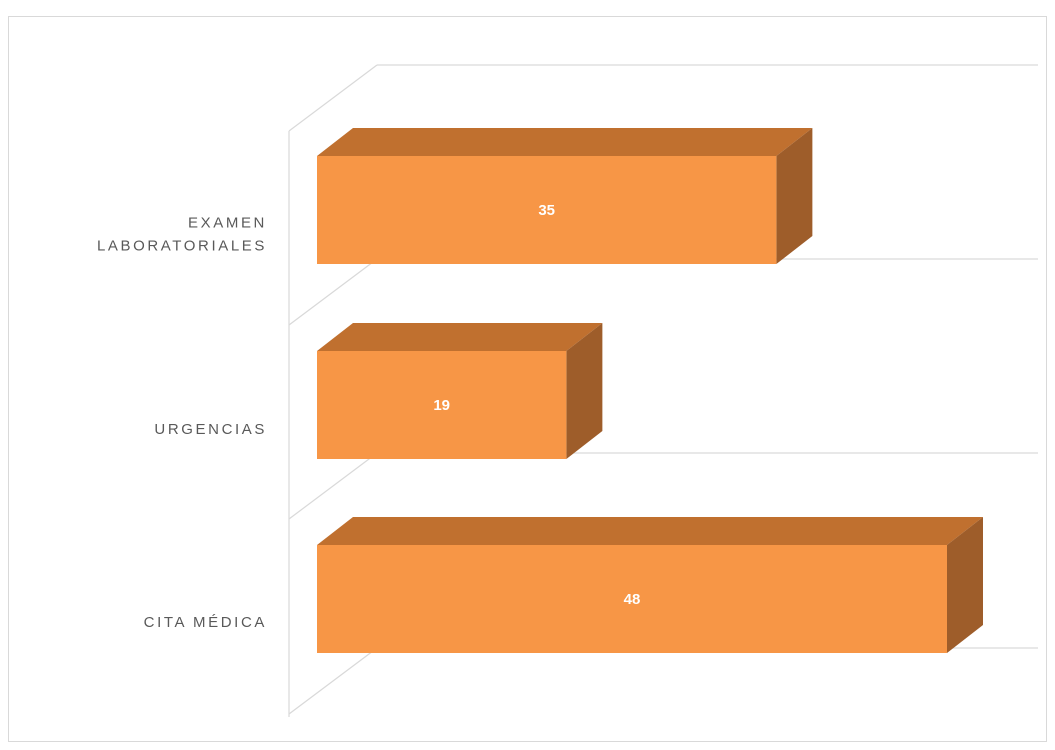  I want to click on data-label: 19, so click(441, 405).